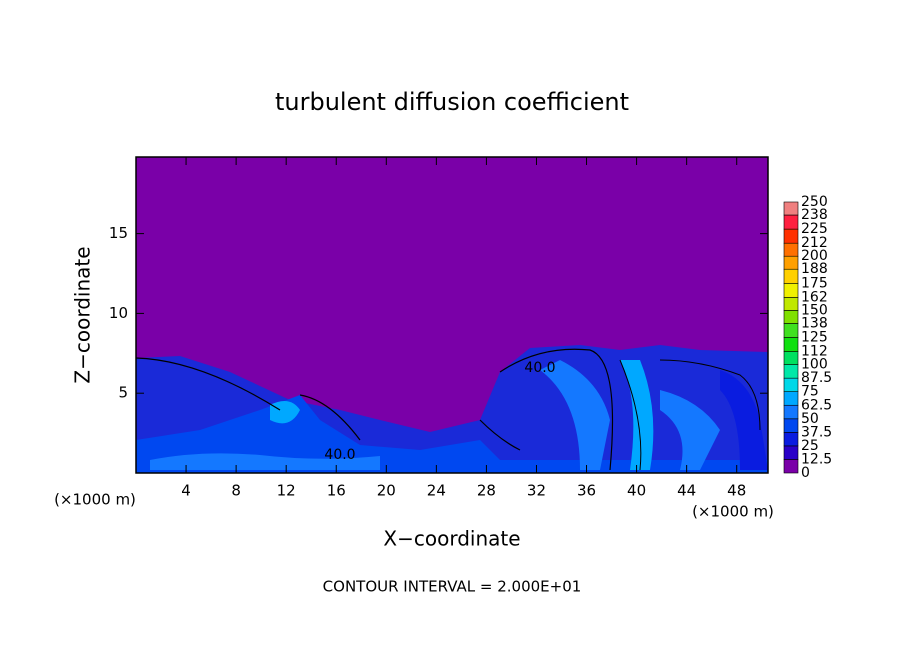 The width and height of the screenshot is (904, 654). Describe the element at coordinates (814, 310) in the screenshot. I see `colorbar-label: 150` at that location.